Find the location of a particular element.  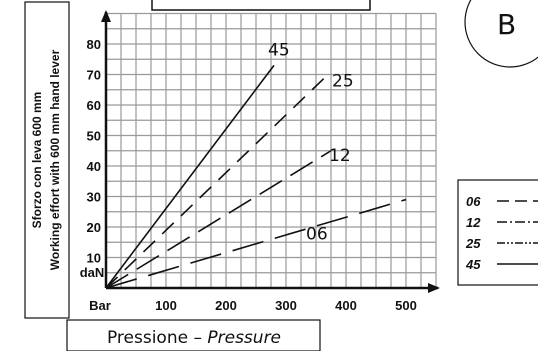

legend-code-25: 25 is located at coordinates (473, 243).